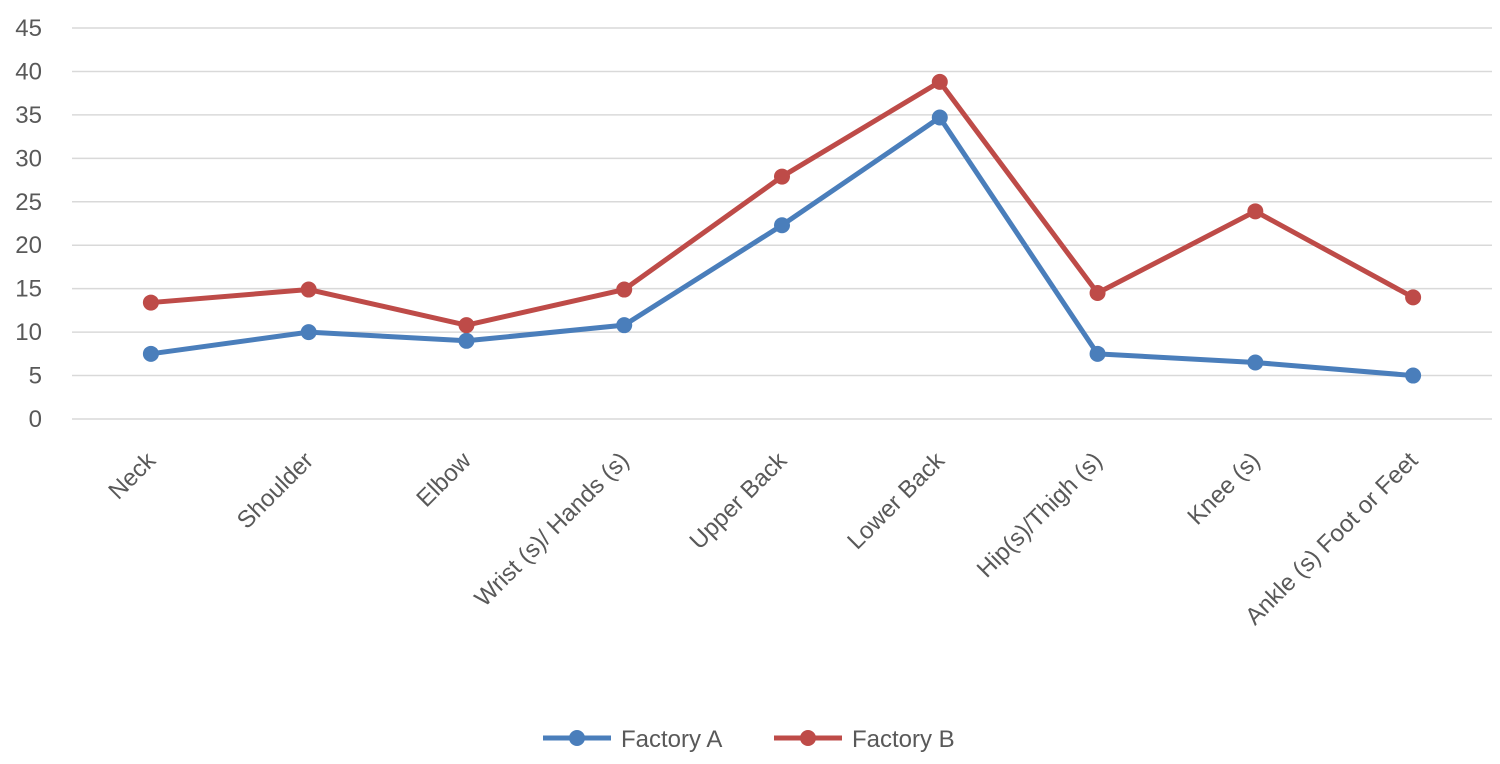  What do you see at coordinates (28, 158) in the screenshot?
I see `y-tick-label: 30` at bounding box center [28, 158].